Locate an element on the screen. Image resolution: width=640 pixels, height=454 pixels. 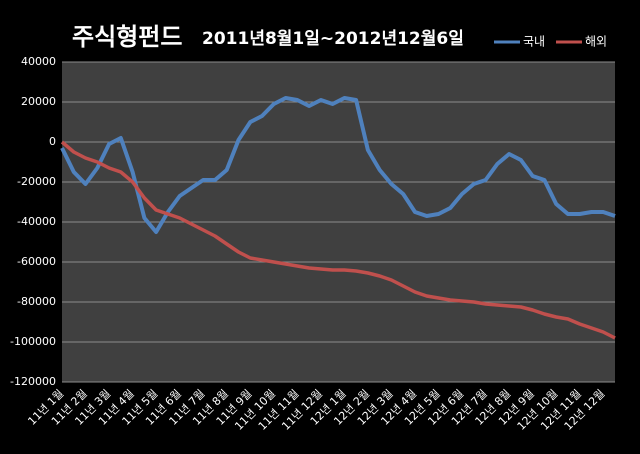
legend-label: 국내 is located at coordinates (534, 42).